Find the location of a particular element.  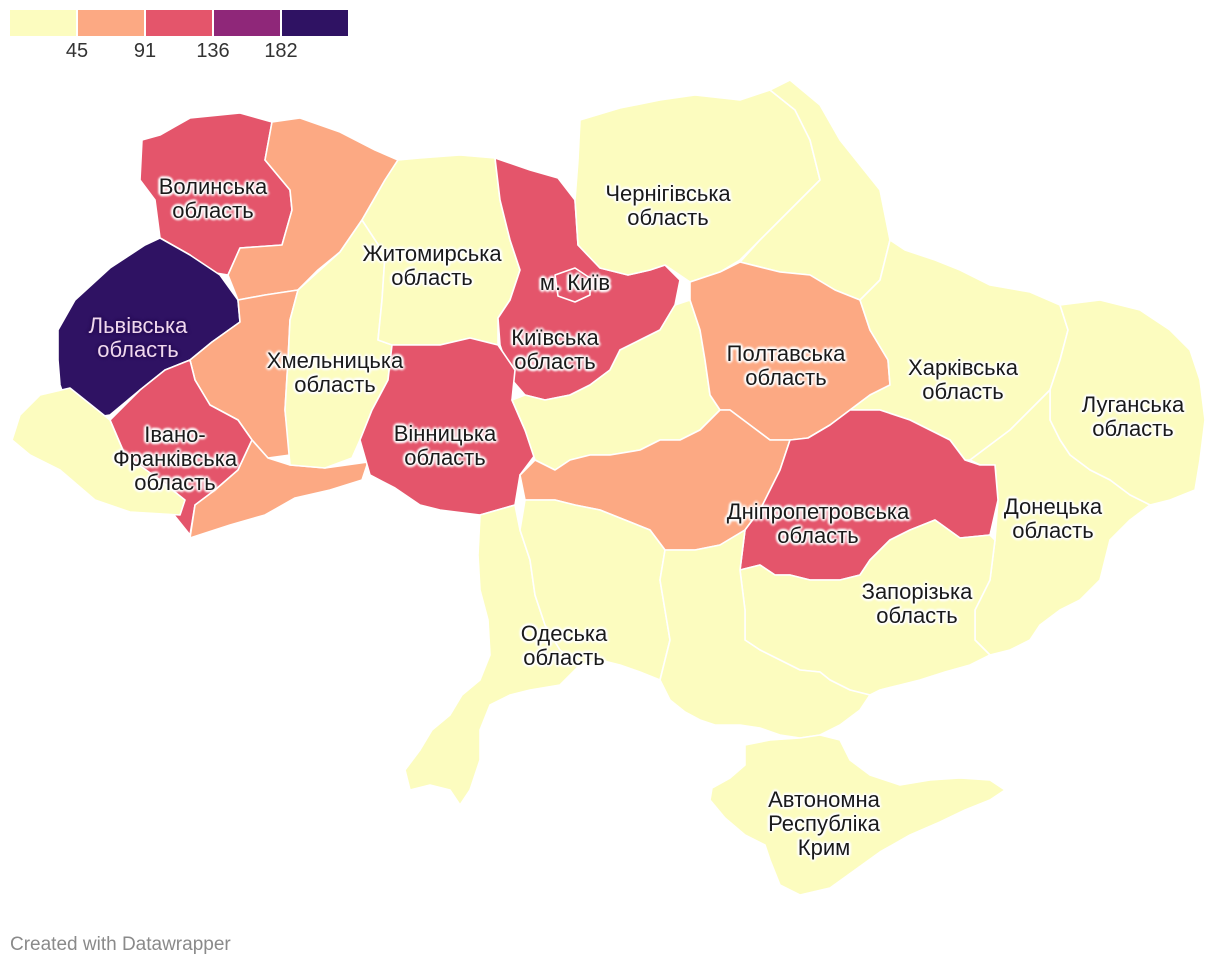

region-label-luhansk: Луганська область is located at coordinates (1133, 416).